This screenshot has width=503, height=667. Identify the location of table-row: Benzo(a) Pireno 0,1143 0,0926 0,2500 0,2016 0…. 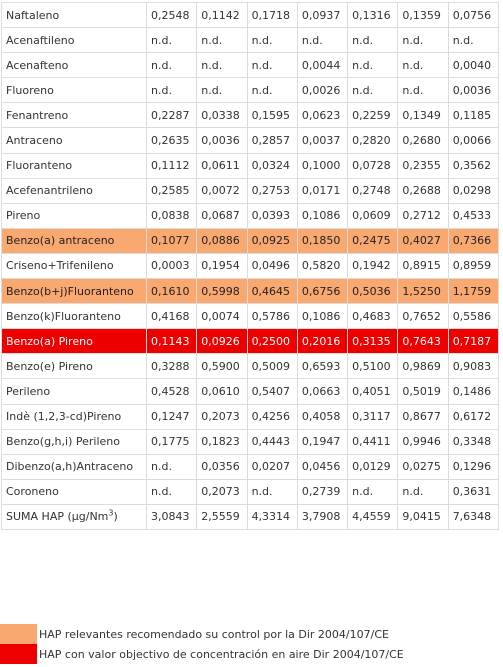
(250, 341).